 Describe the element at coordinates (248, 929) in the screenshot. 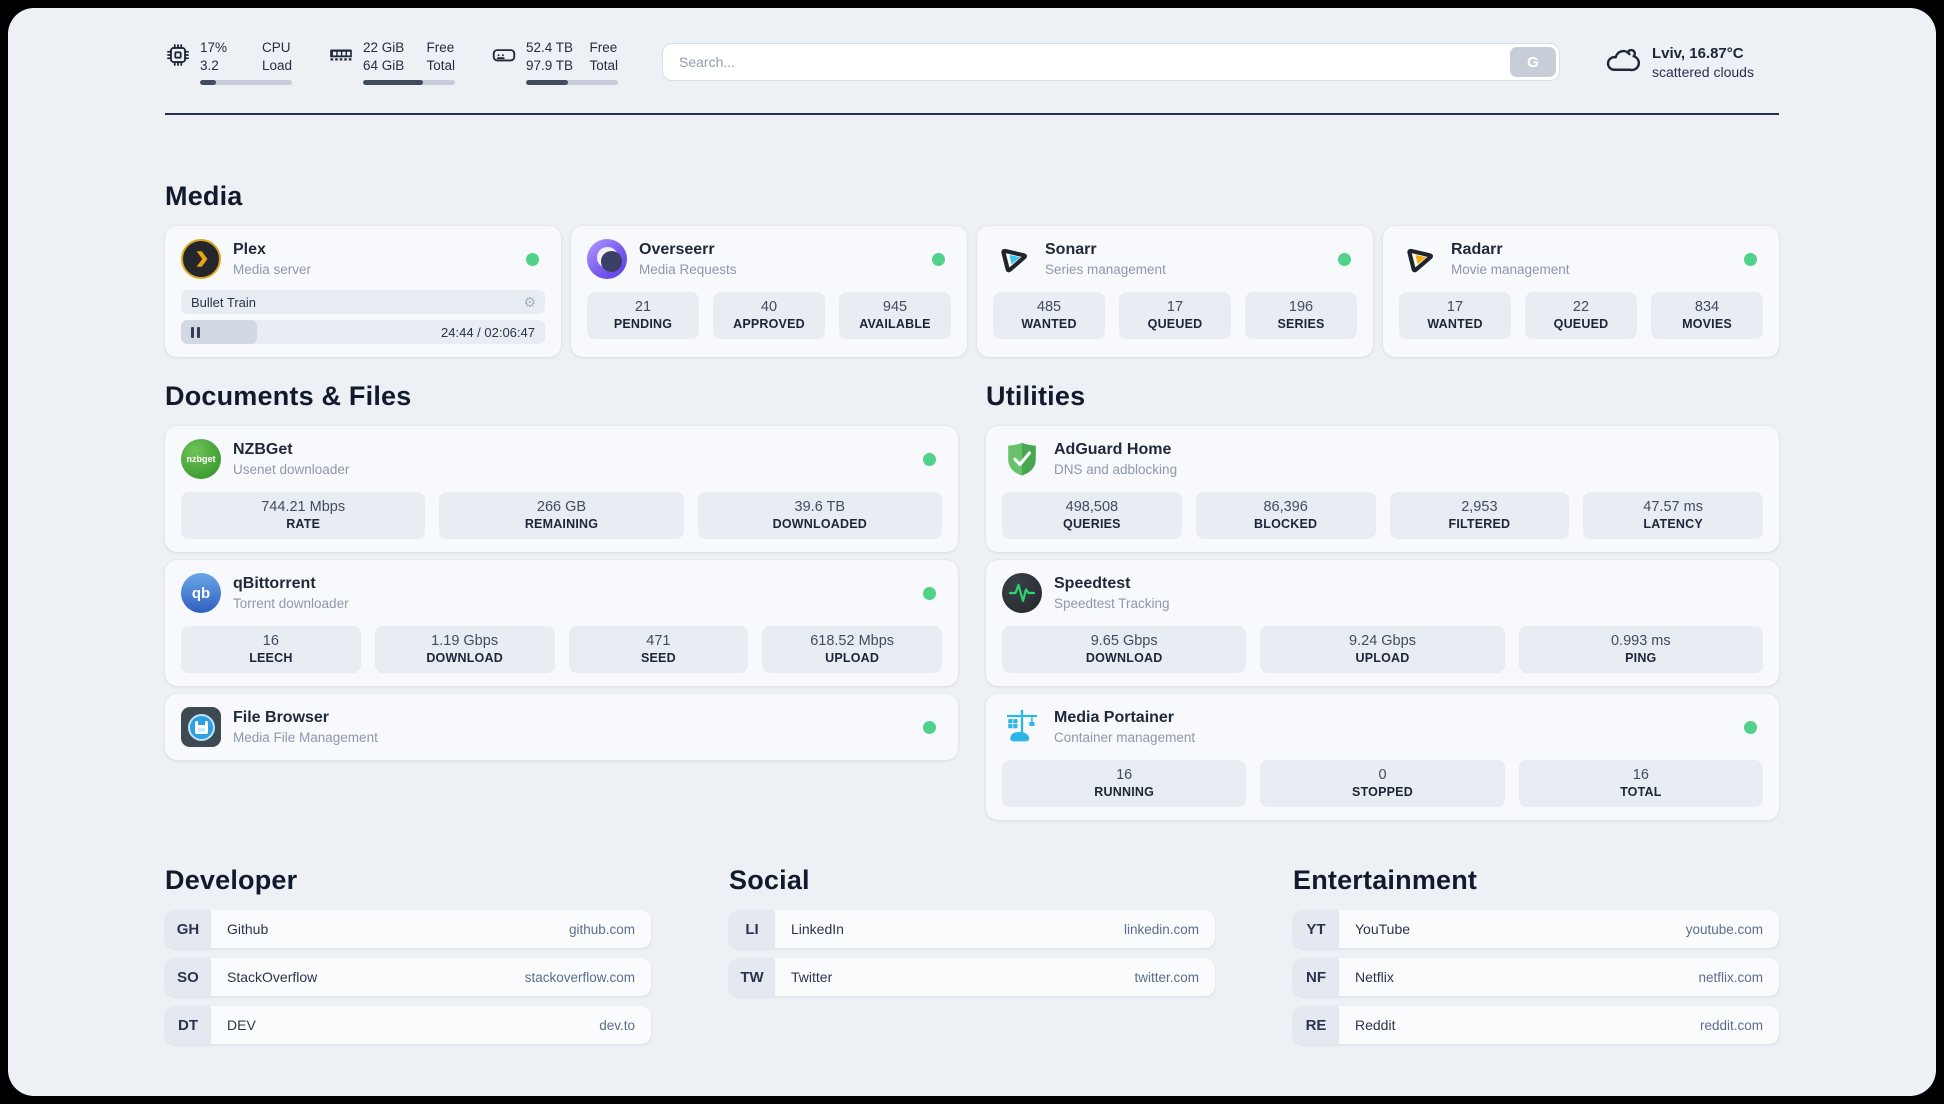

I see `bookmark-name: Github` at that location.